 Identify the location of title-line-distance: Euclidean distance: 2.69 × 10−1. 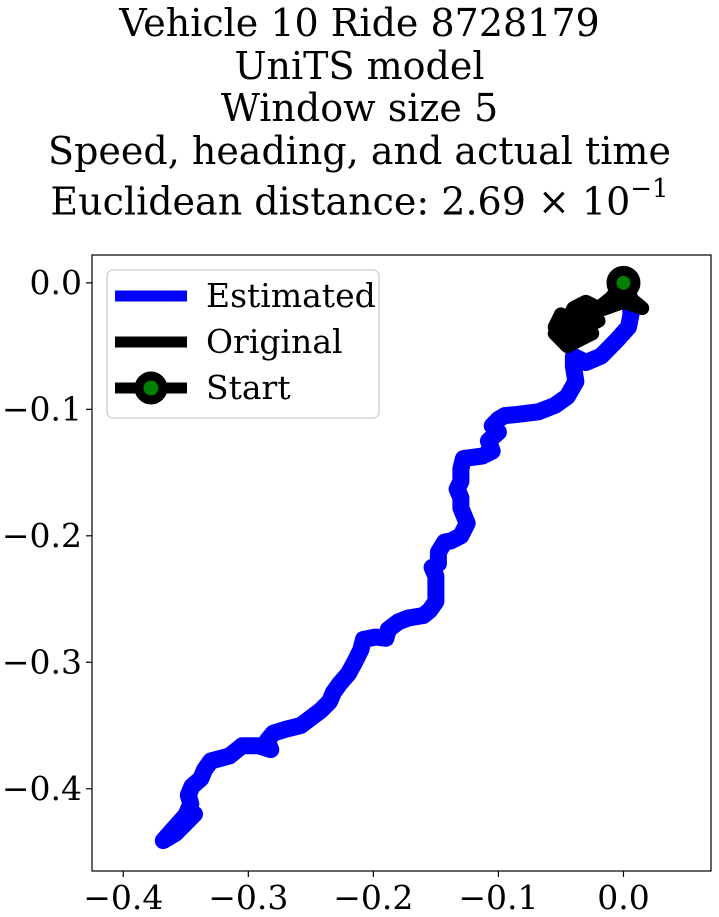
(359, 197).